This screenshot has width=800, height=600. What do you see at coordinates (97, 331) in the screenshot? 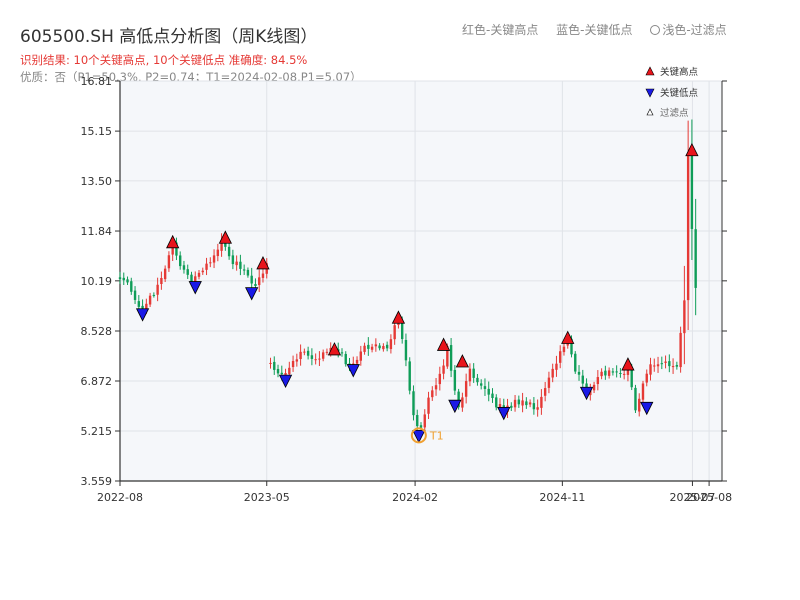
I see `y-tick-label: 8.528` at bounding box center [97, 331].